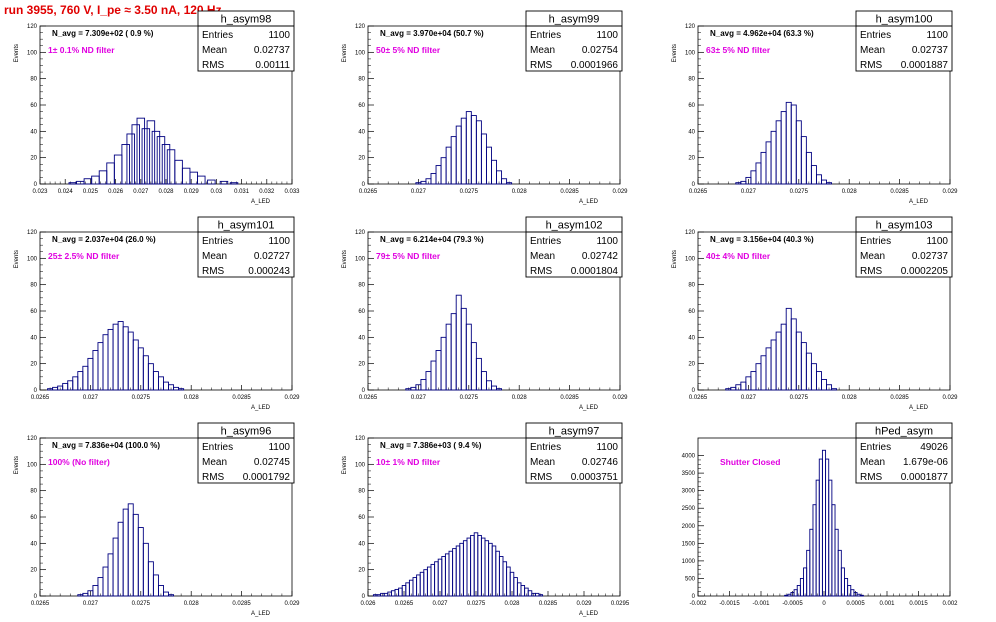 This screenshot has width=996, height=622. What do you see at coordinates (267, 192) in the screenshot?
I see `x-tick-label: 0.032` at bounding box center [267, 192].